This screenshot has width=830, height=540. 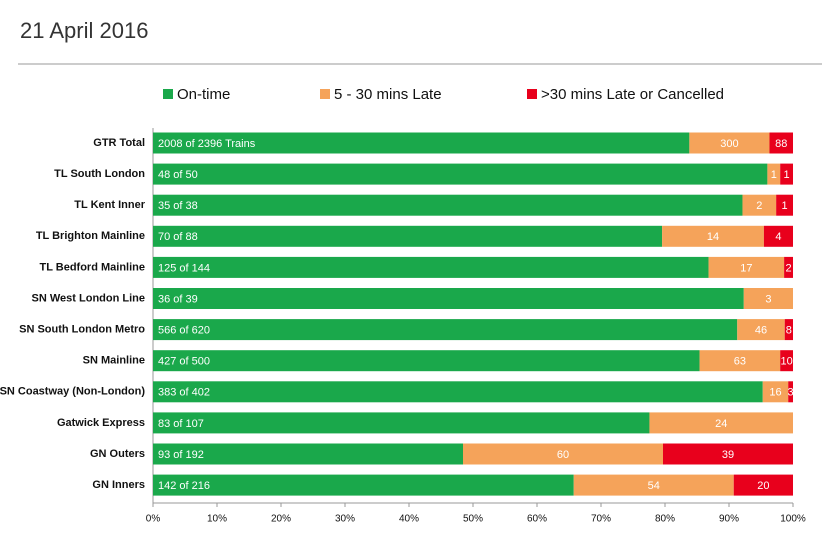 I want to click on data-label: 14, so click(x=713, y=237).